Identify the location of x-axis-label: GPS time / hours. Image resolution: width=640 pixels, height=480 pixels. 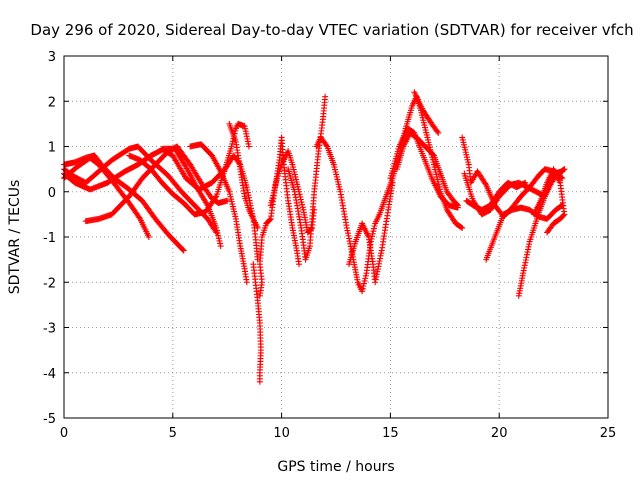
(335, 467).